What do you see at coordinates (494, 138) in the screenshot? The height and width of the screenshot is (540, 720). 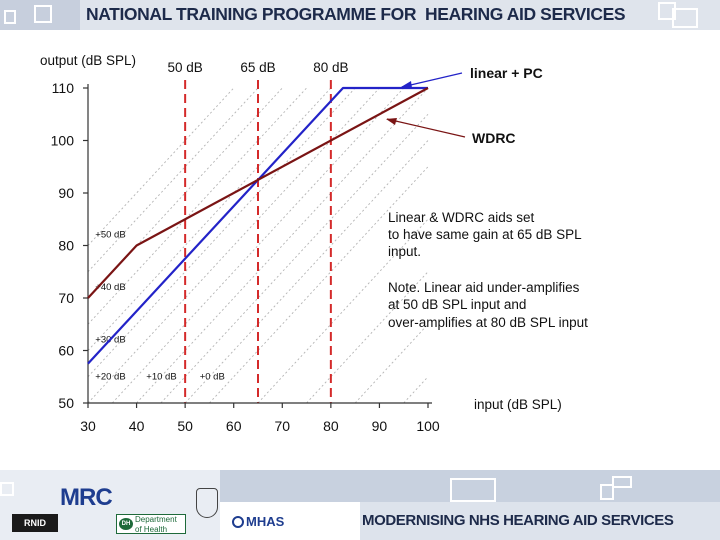 I see `legend-label-wdrc: WDRC` at bounding box center [494, 138].